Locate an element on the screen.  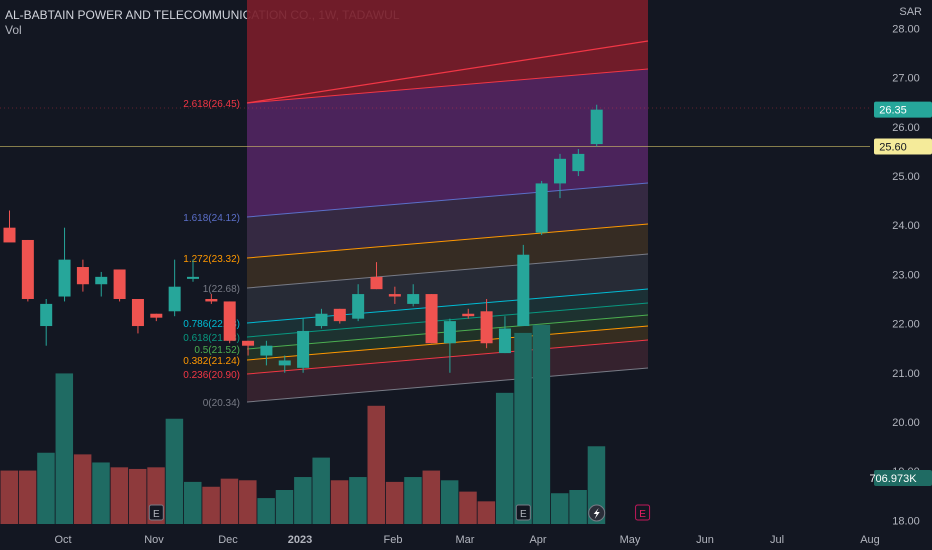
volume-value-label: 706.973K is located at coordinates (893, 479).